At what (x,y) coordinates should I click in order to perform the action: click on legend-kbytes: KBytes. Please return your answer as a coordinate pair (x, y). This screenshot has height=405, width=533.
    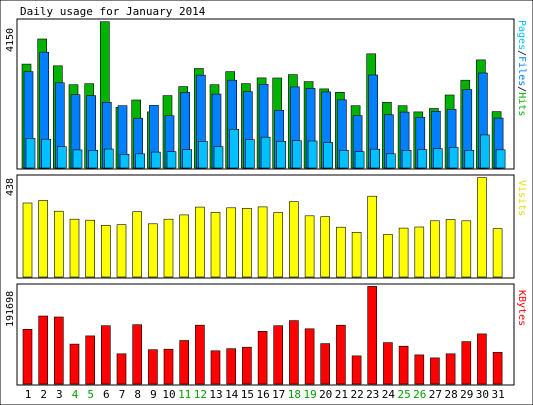
    Looking at the image, I should click on (521, 308).